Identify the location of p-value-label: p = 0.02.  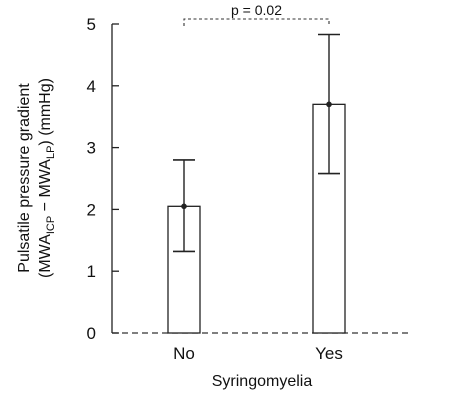
(256, 10).